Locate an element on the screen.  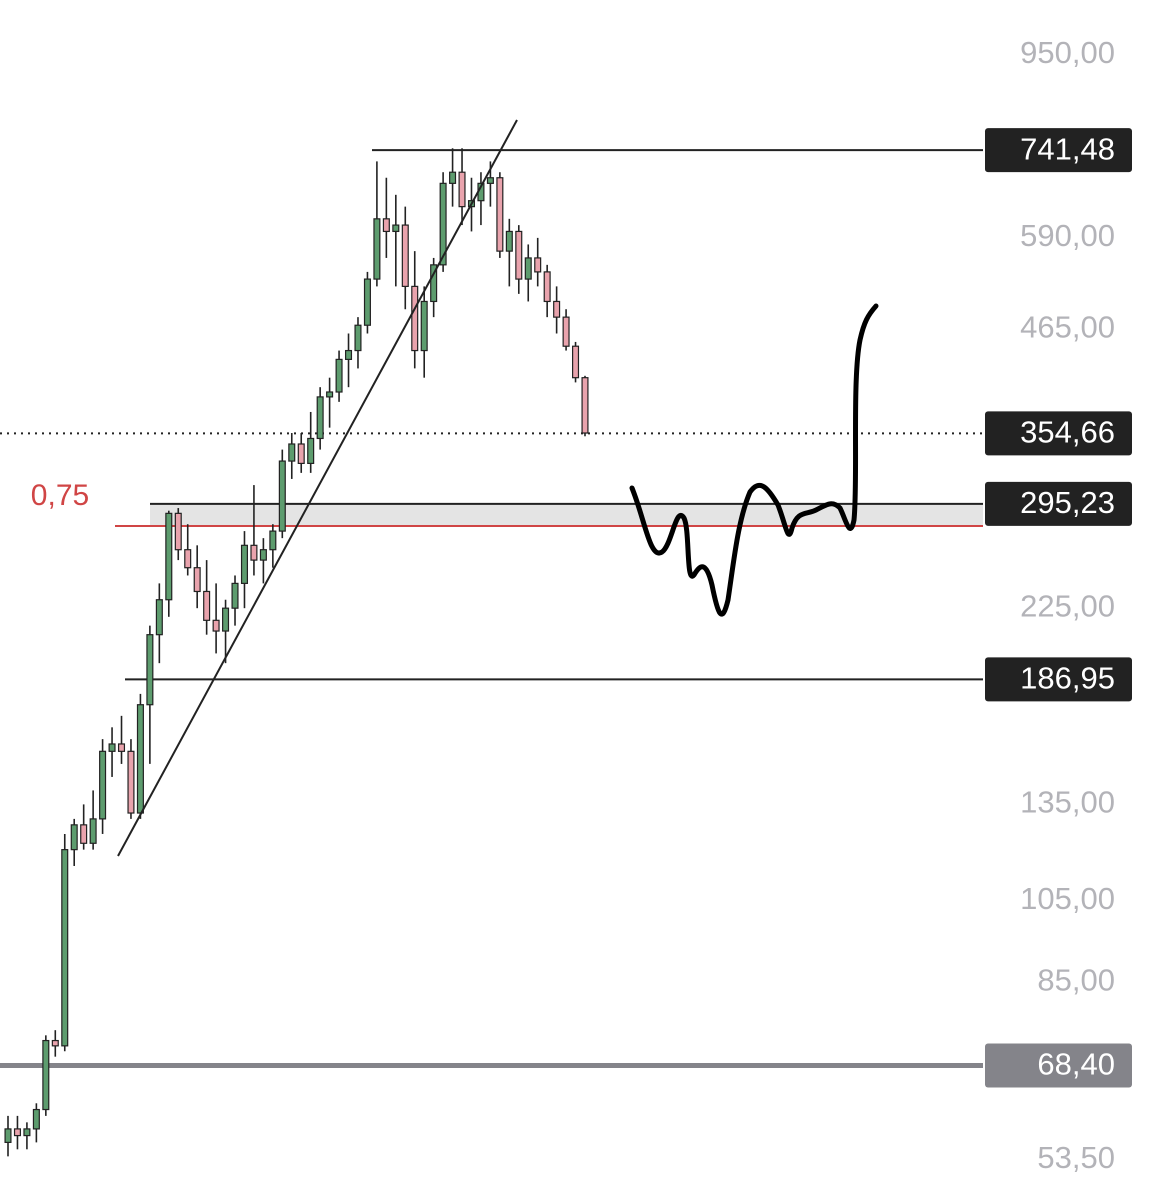
level-label: 186,95 is located at coordinates (1067, 678).